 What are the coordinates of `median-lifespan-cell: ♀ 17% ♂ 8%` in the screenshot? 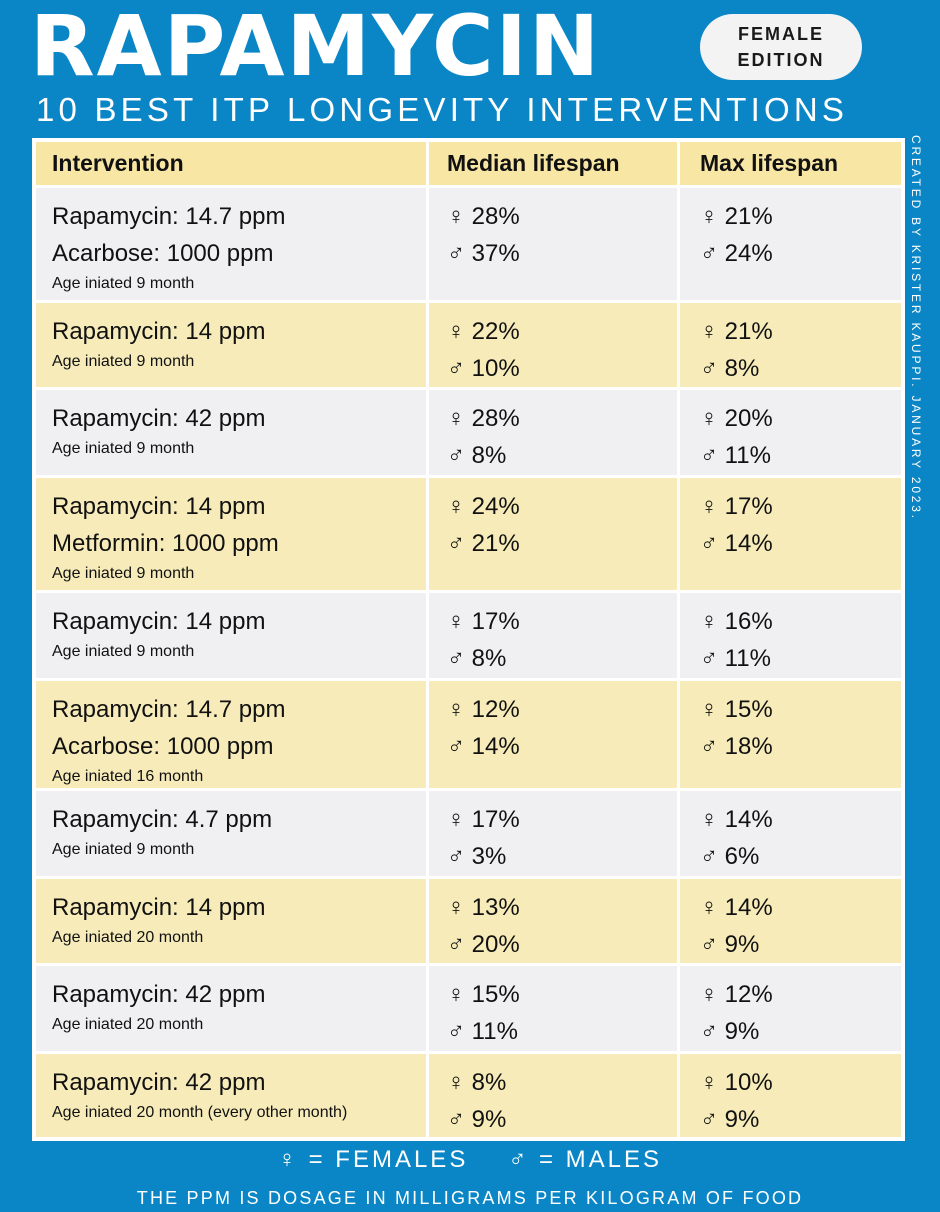 It's located at (553, 635).